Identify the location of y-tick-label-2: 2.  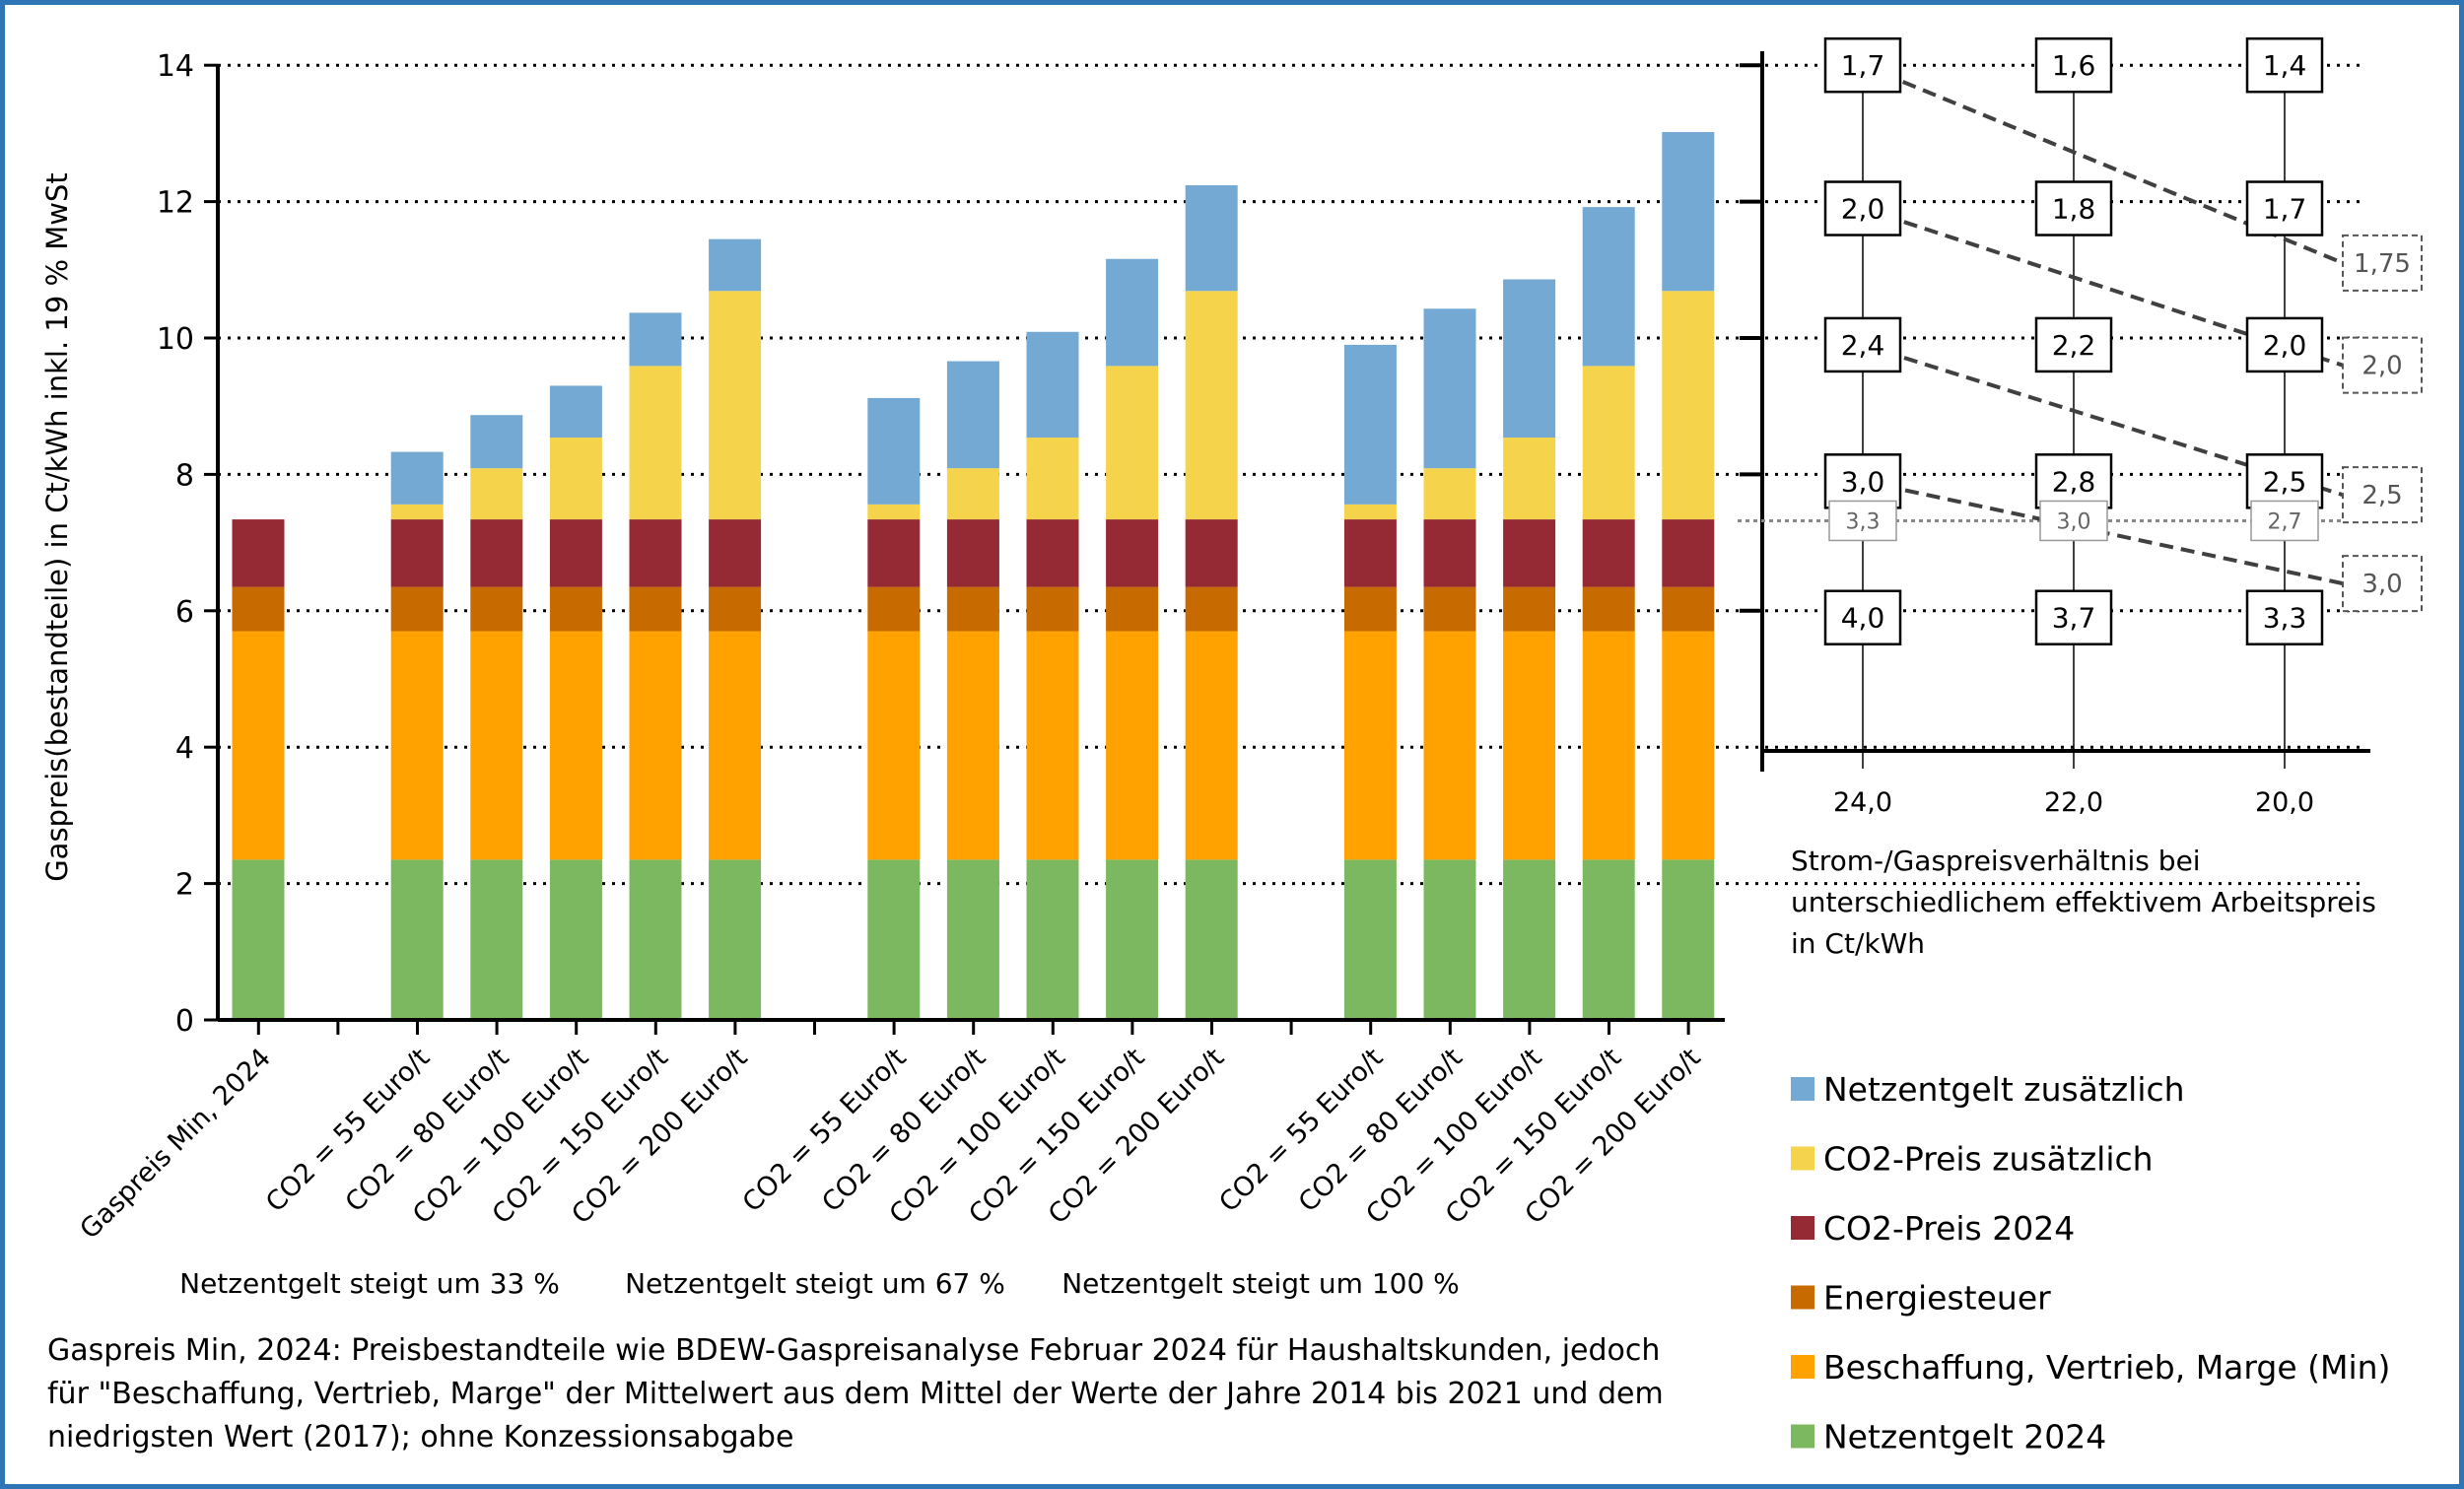
(184, 885).